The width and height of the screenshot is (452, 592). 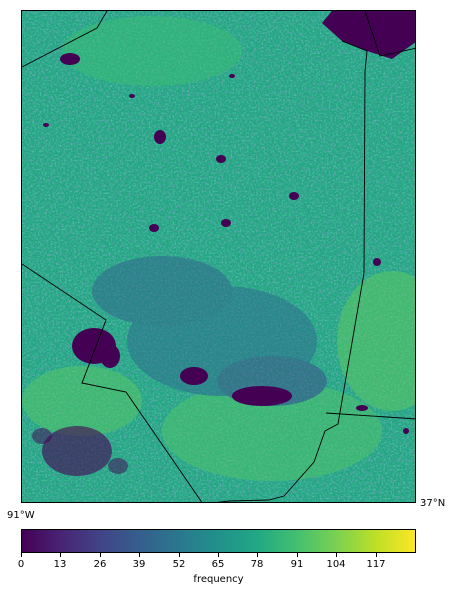 What do you see at coordinates (21, 515) in the screenshot?
I see `longitude-label: 91°W` at bounding box center [21, 515].